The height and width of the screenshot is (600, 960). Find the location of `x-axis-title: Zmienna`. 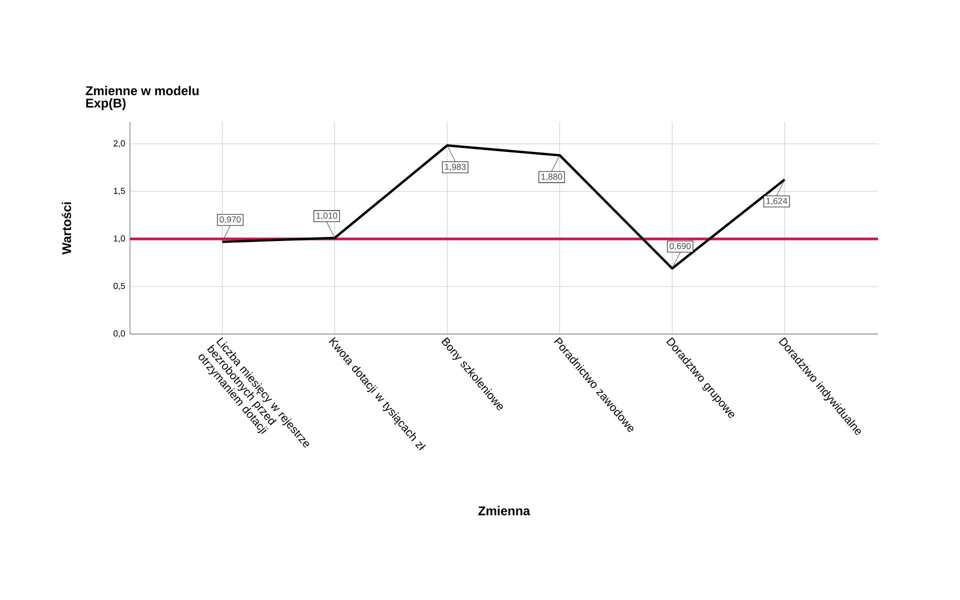

x-axis-title: Zmienna is located at coordinates (504, 511).